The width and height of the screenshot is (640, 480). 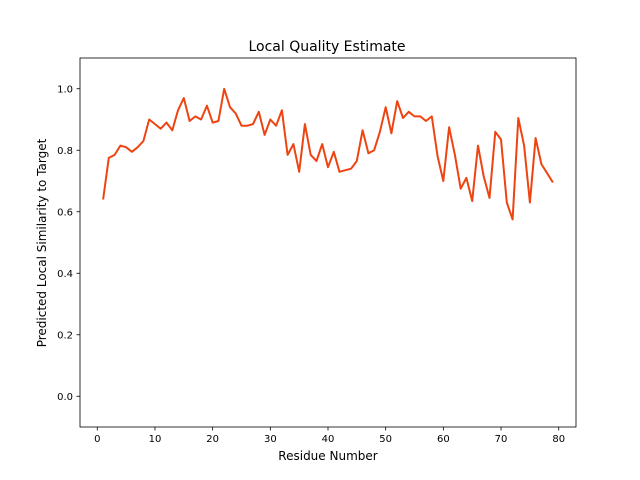 What do you see at coordinates (65, 274) in the screenshot?
I see `y-tick-label: 0.4` at bounding box center [65, 274].